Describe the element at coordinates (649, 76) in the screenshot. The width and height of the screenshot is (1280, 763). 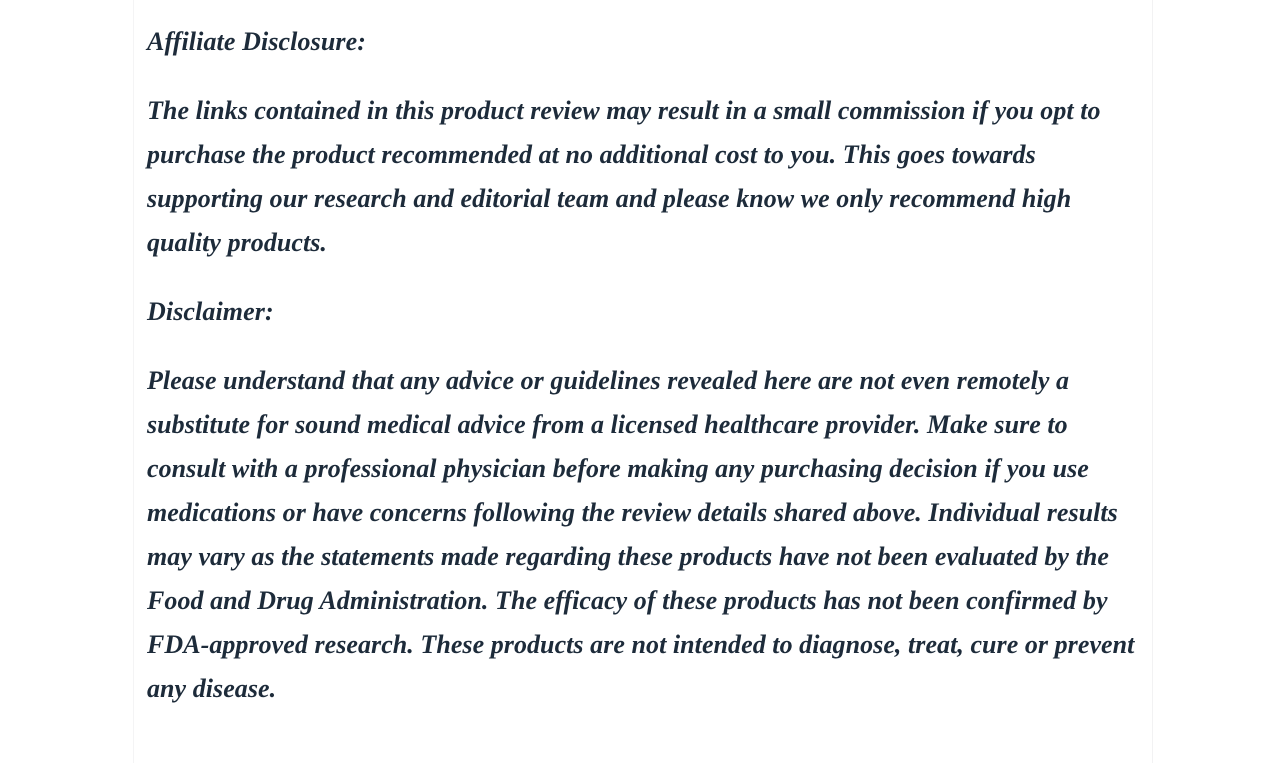
I see `spacer-affiliate-heading-paragraph` at that location.